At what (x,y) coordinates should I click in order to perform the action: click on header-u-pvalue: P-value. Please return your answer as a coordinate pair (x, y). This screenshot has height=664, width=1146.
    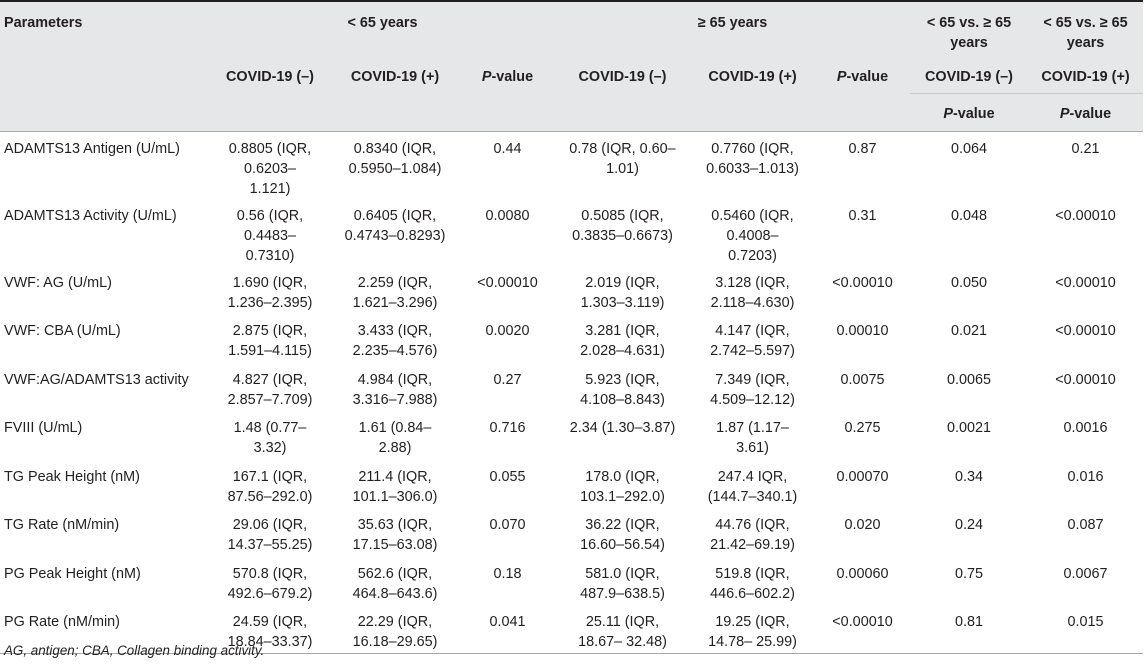
    Looking at the image, I should click on (507, 73).